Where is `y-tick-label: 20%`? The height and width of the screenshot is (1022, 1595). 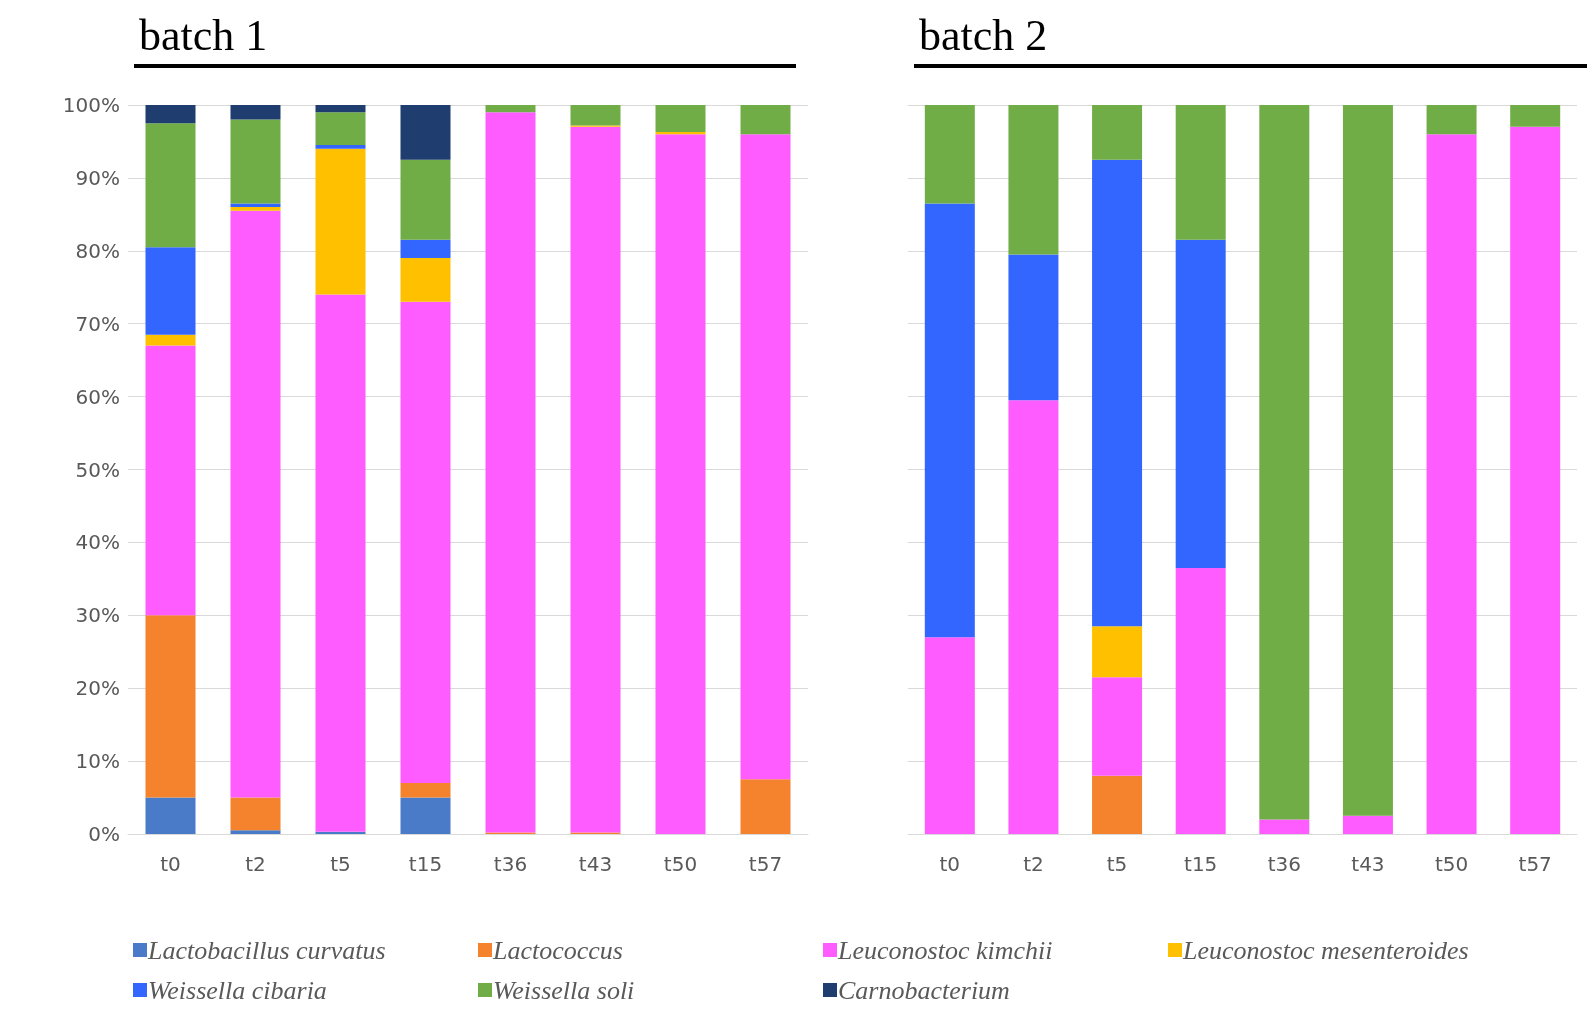 y-tick-label: 20% is located at coordinates (97, 688).